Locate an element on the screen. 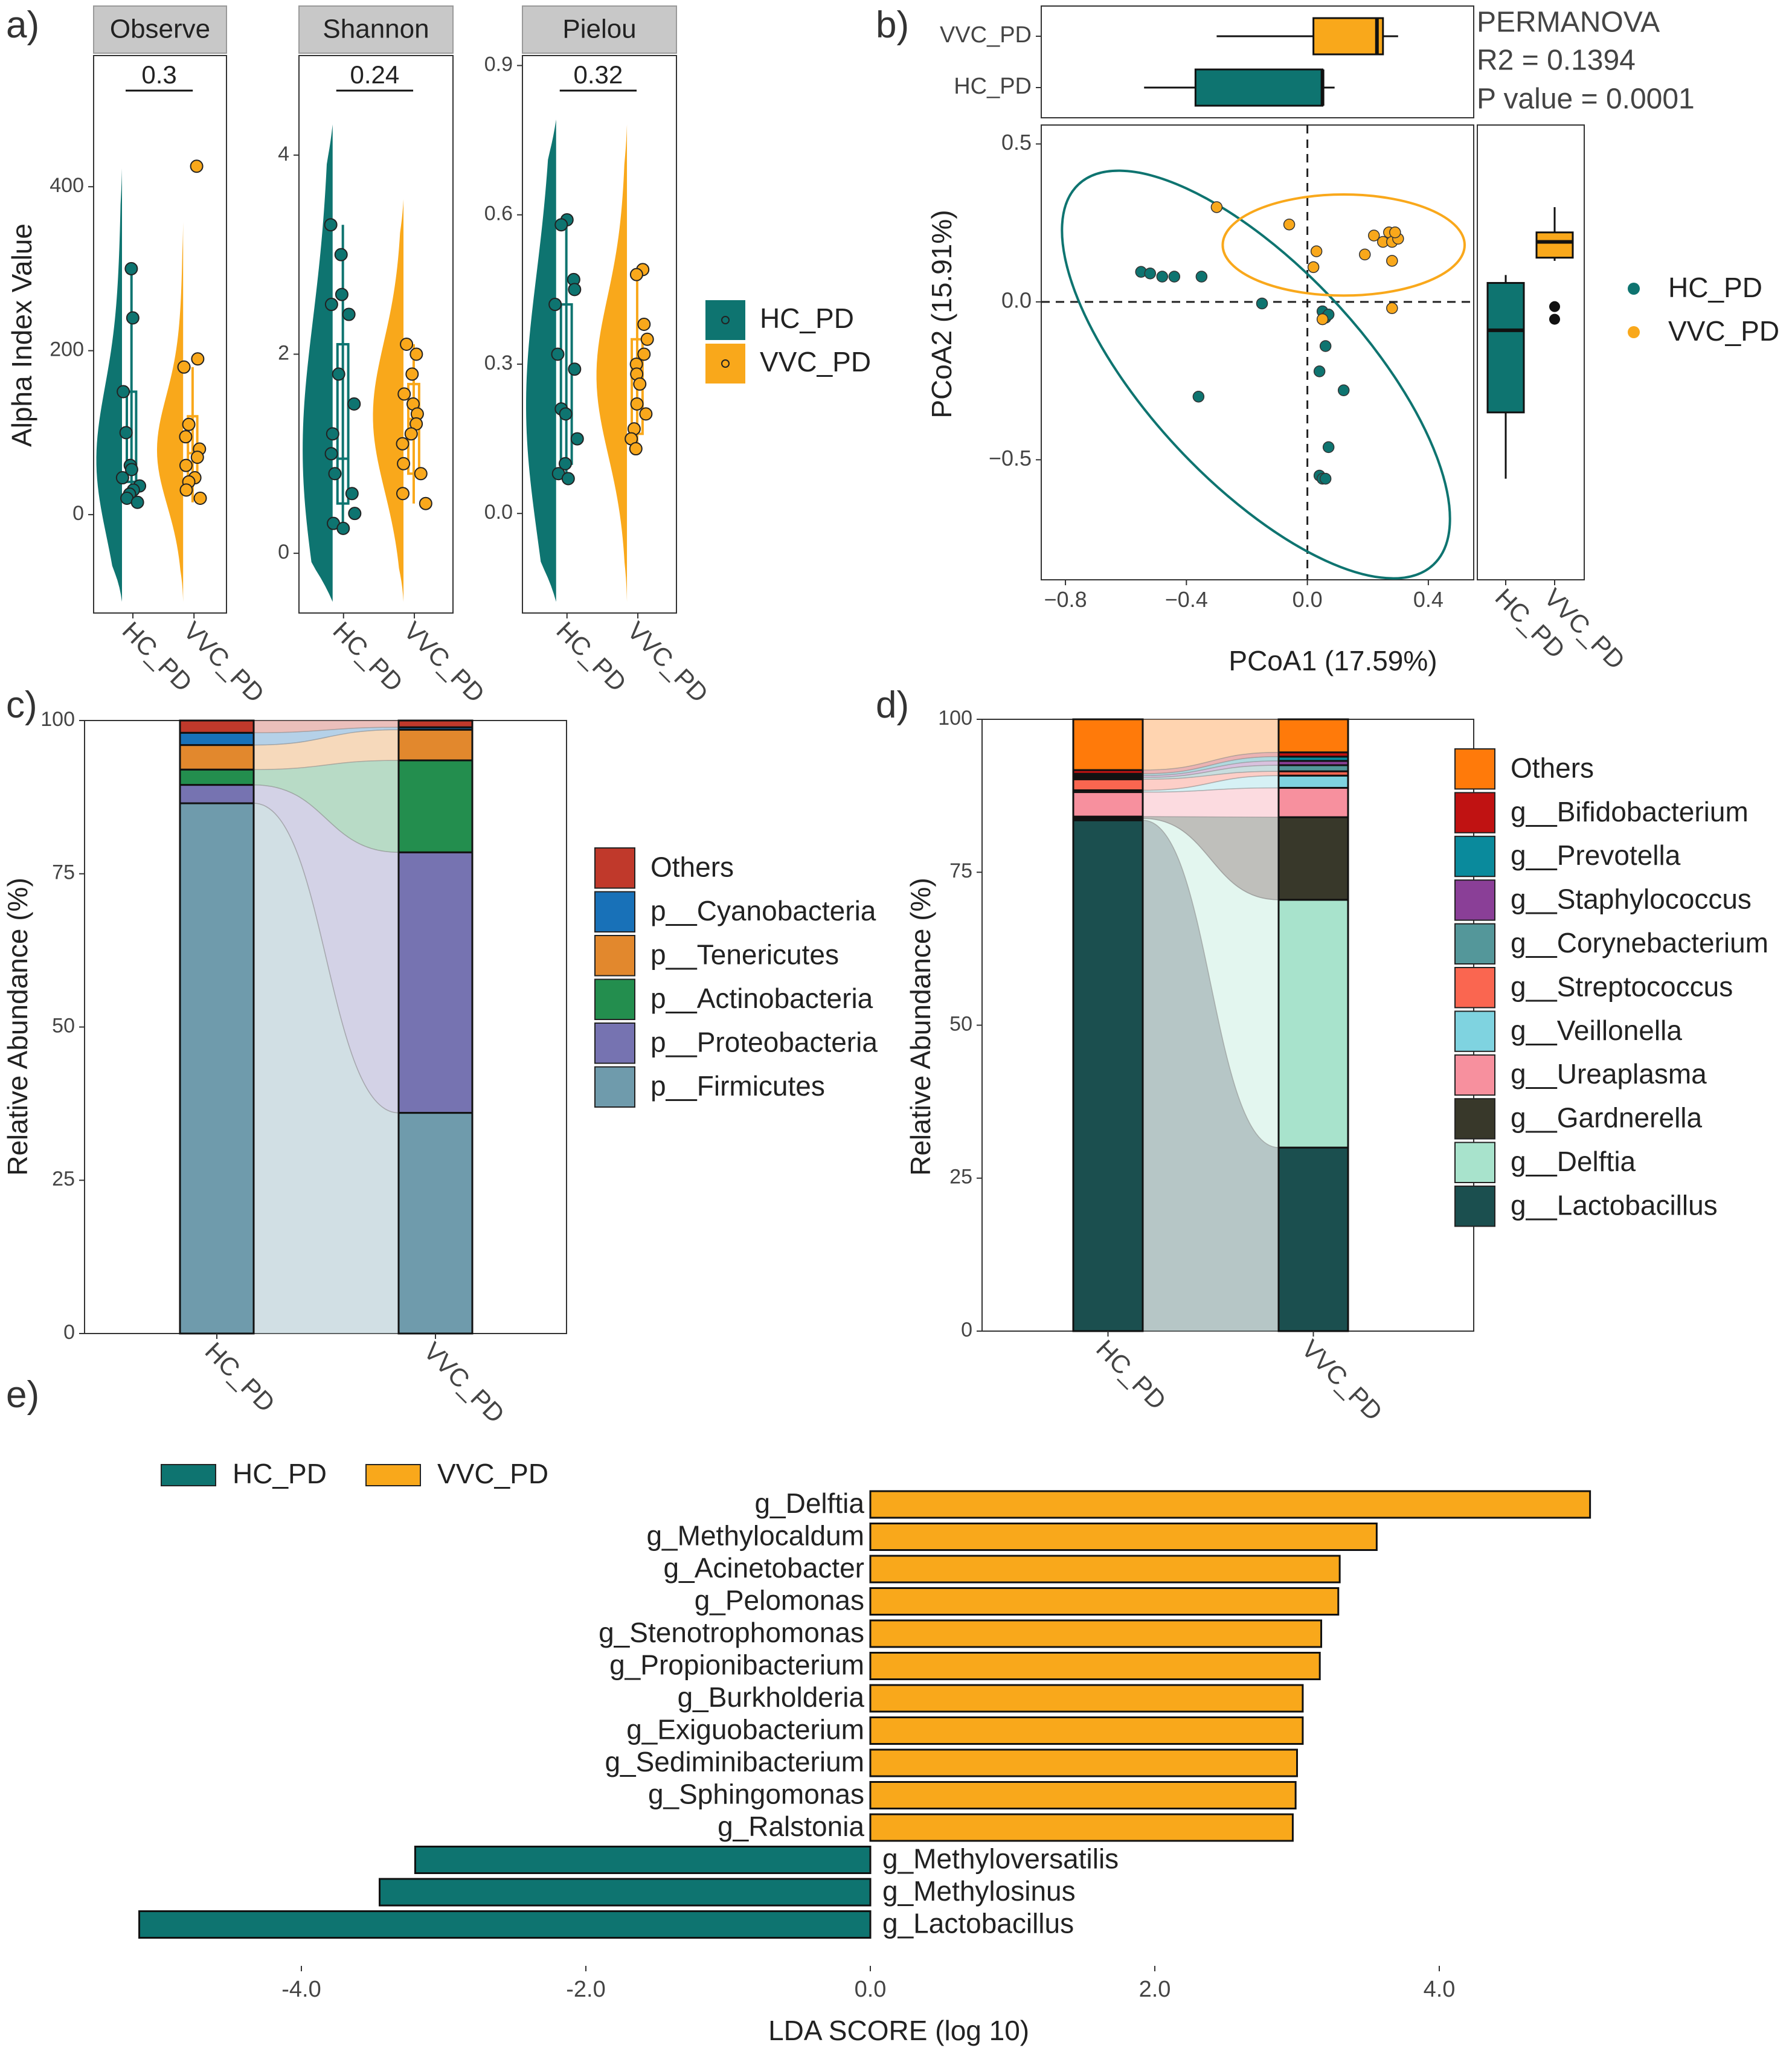 The width and height of the screenshot is (1792, 2048). legend-label: HC_PD is located at coordinates (280, 1473).